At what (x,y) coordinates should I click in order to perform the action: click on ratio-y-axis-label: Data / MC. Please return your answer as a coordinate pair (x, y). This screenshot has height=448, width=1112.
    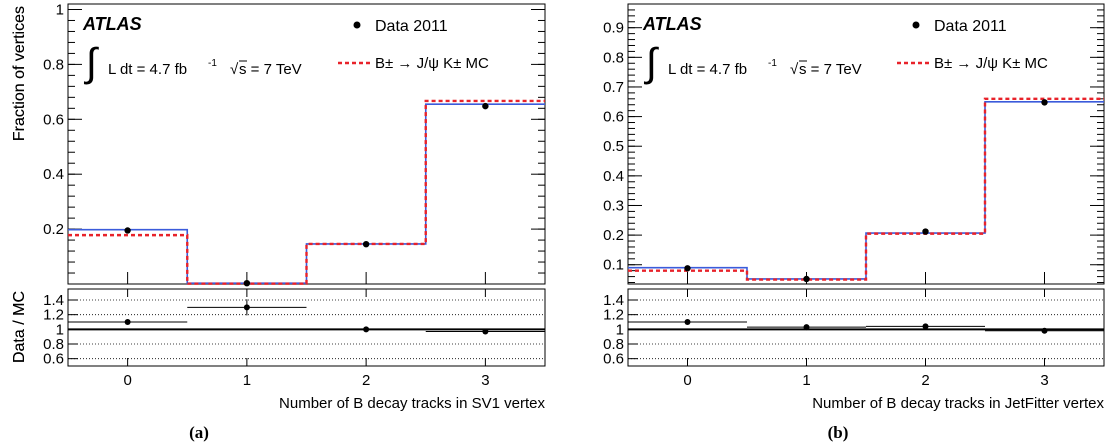
    Looking at the image, I should click on (19, 327).